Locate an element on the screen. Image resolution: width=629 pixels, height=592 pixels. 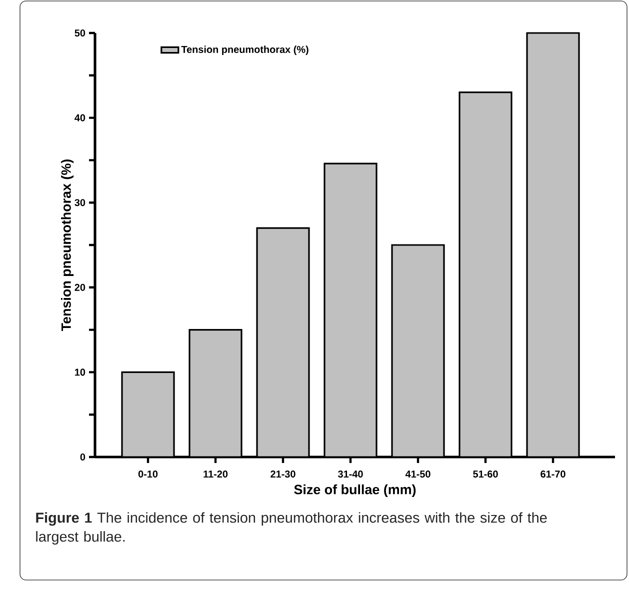
x-tick-label: 11-20 is located at coordinates (216, 474).